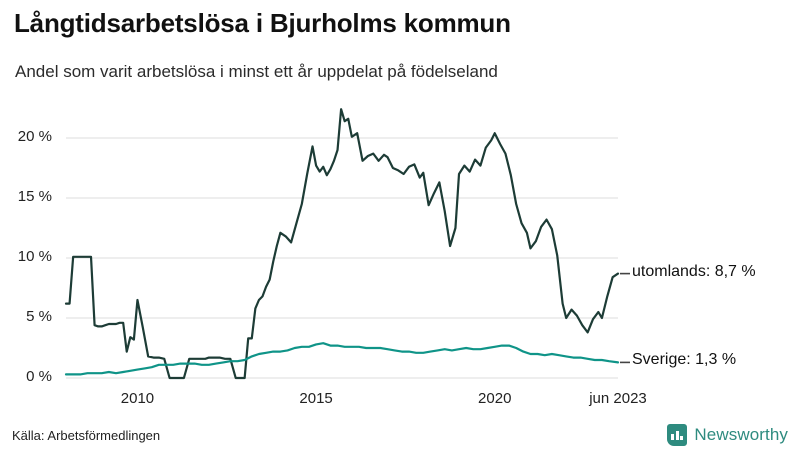  What do you see at coordinates (39, 316) in the screenshot?
I see `y-axis-tick-label: 5 %` at bounding box center [39, 316].